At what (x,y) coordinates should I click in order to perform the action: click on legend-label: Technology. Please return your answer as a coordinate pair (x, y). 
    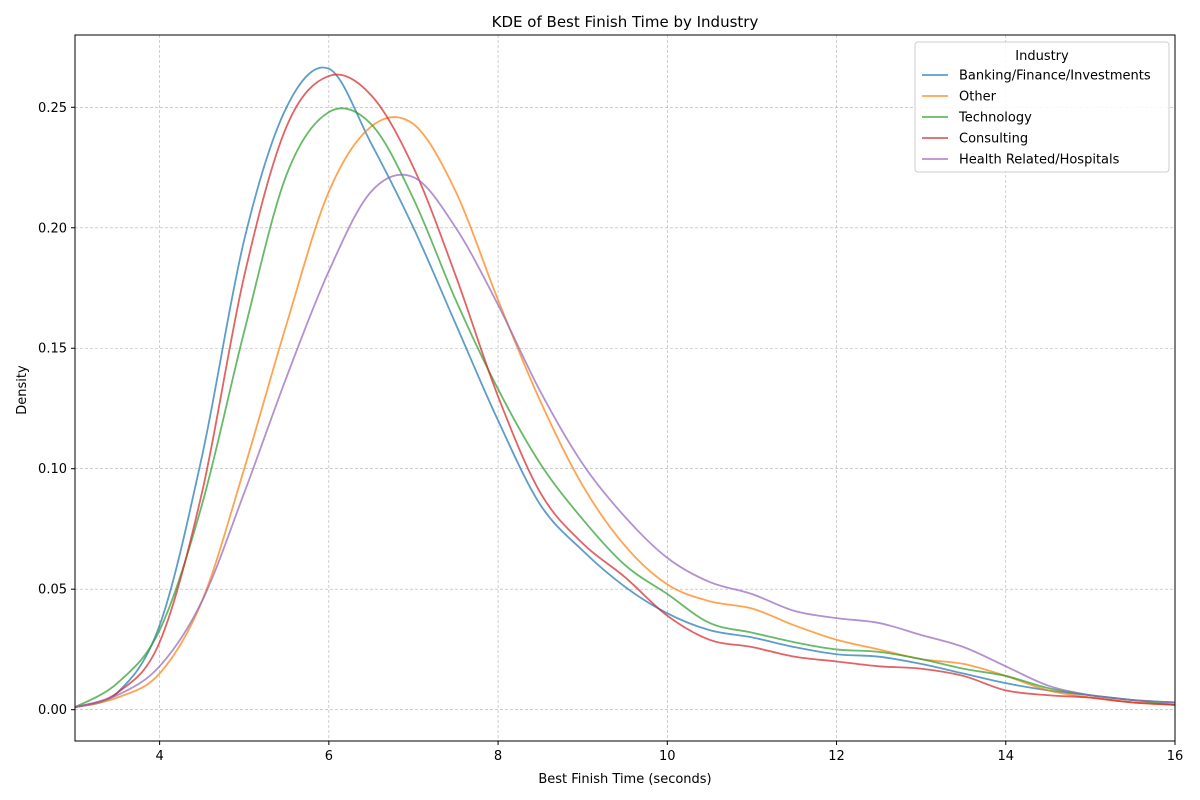
    Looking at the image, I should click on (995, 118).